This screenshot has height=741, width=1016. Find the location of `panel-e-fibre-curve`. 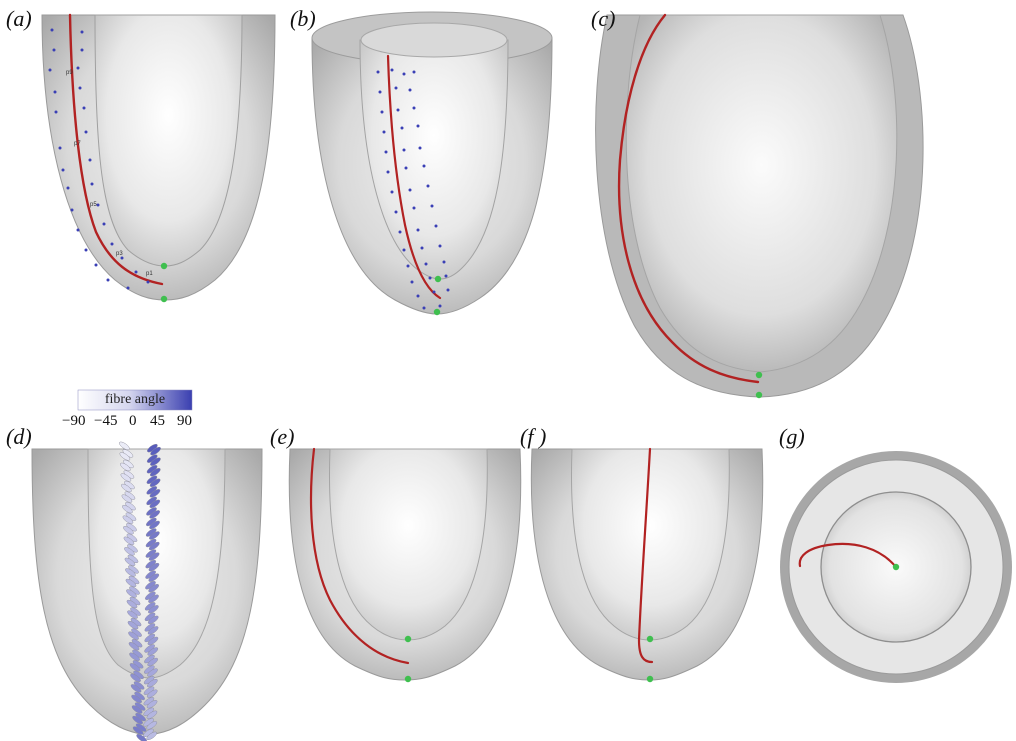

panel-e-fibre-curve is located at coordinates (359, 556).